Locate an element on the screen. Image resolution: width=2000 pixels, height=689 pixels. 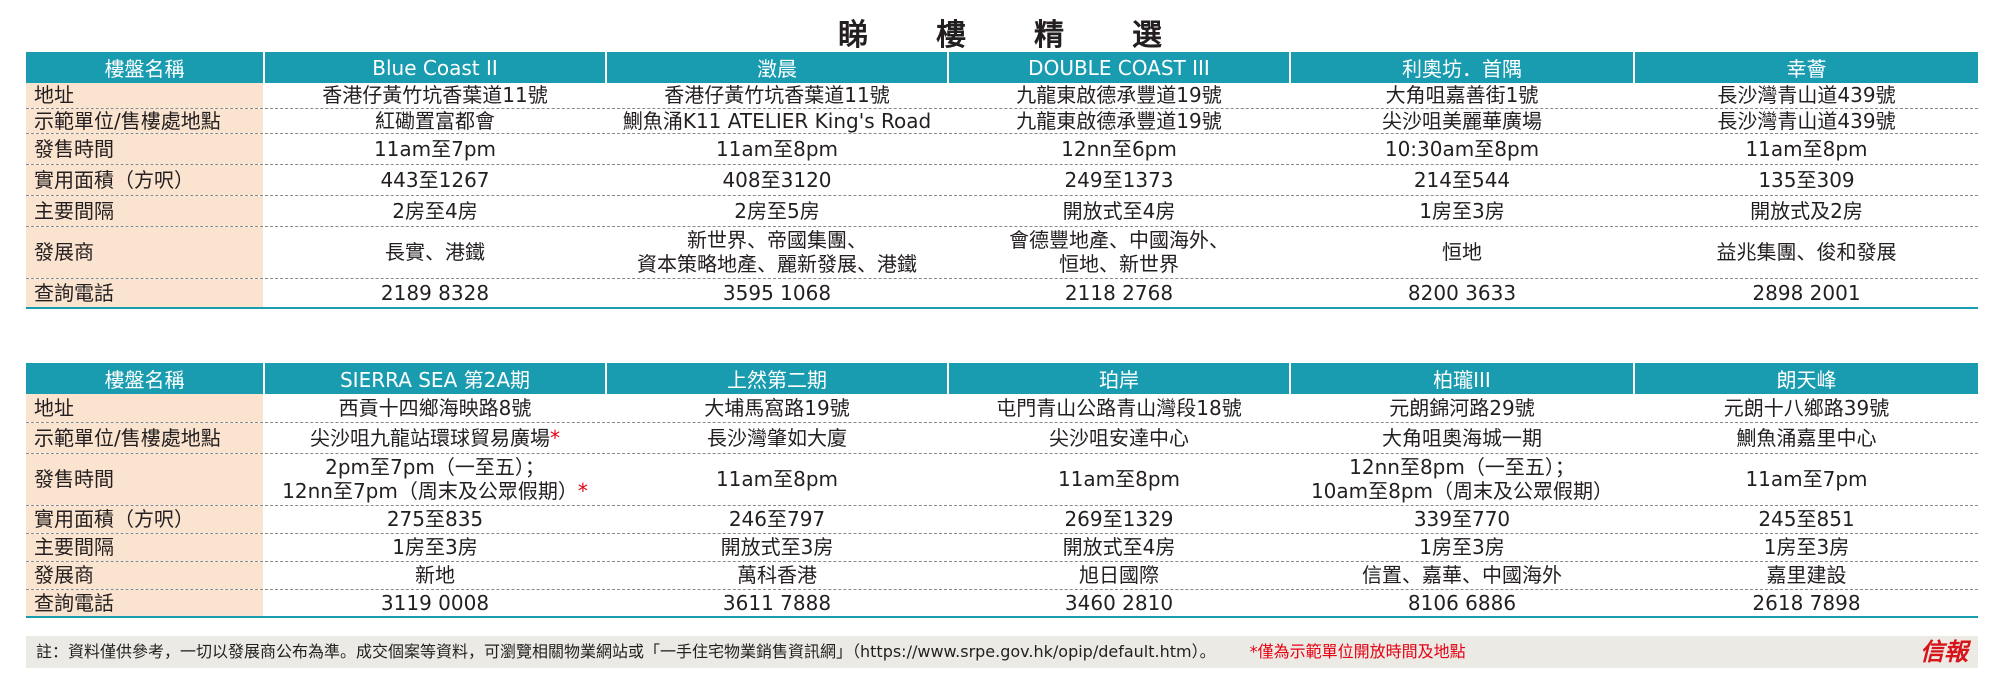
table-header-row: 樓盤名稱 SIERRA SEA 第2A期 上然第二期 珀岸 柏瓏III 朗天峰 is located at coordinates (1002, 378).